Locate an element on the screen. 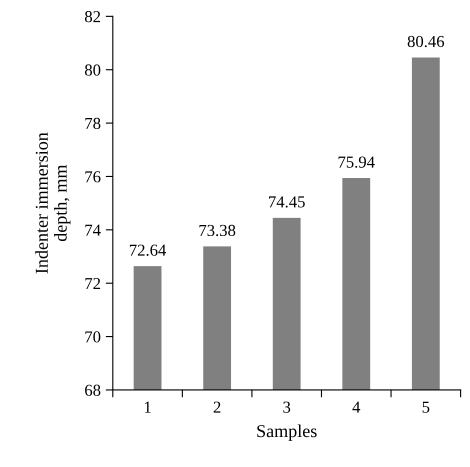  y-tick-label: 74 is located at coordinates (93, 230).